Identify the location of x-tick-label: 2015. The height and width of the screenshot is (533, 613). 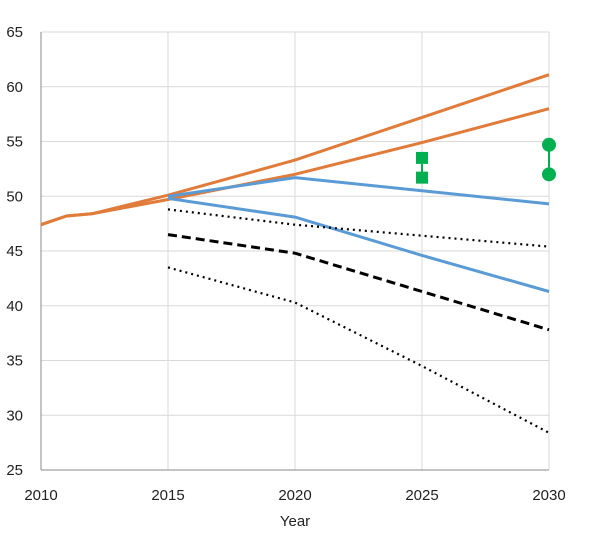
(167, 495).